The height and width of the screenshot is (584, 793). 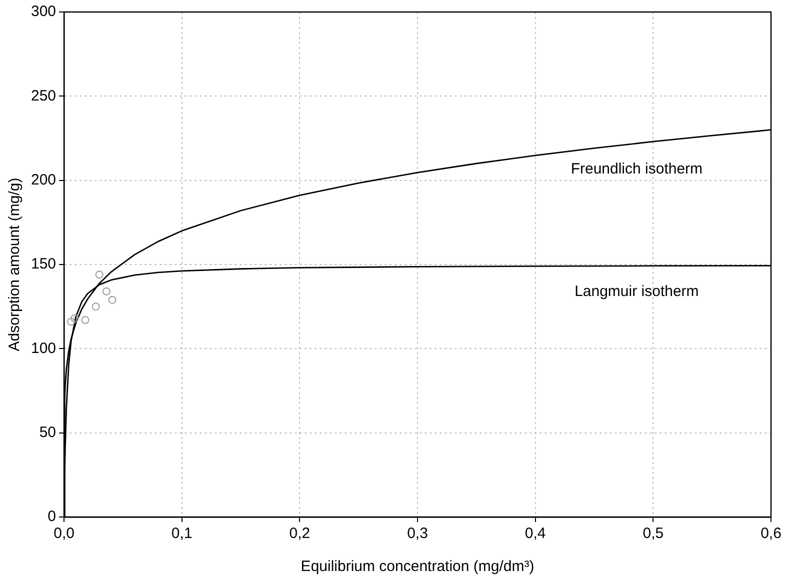 I want to click on y-tick-label: 300, so click(x=43, y=11).